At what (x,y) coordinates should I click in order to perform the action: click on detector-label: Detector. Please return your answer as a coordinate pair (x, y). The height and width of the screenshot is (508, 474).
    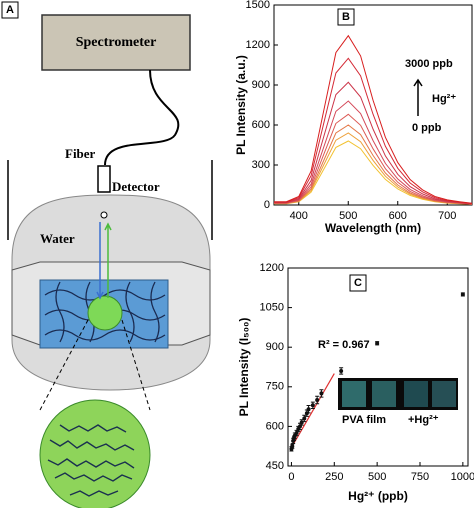
    Looking at the image, I should click on (136, 186).